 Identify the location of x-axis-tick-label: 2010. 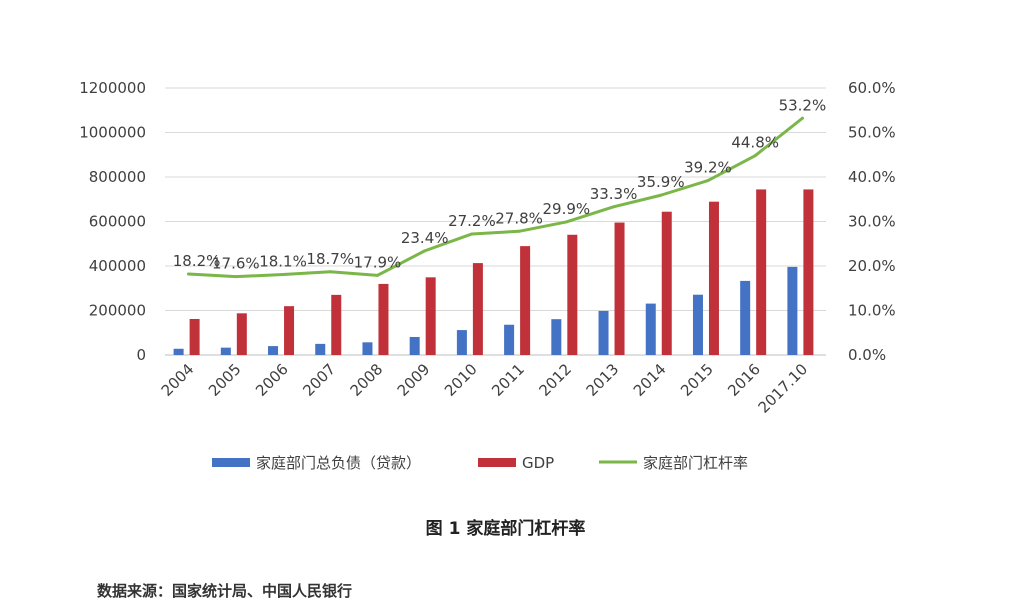
(461, 380).